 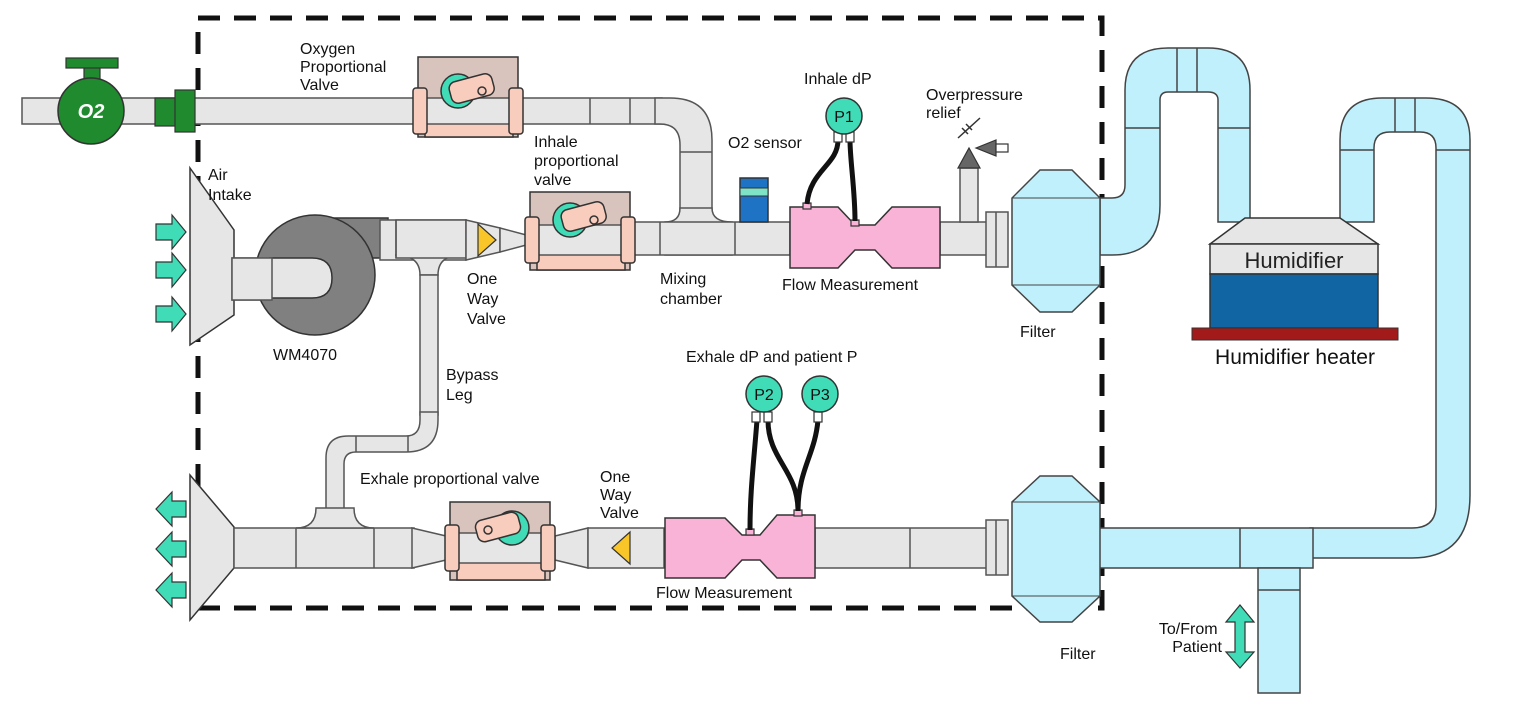 What do you see at coordinates (982, 170) in the screenshot?
I see `overpressure-relief` at bounding box center [982, 170].